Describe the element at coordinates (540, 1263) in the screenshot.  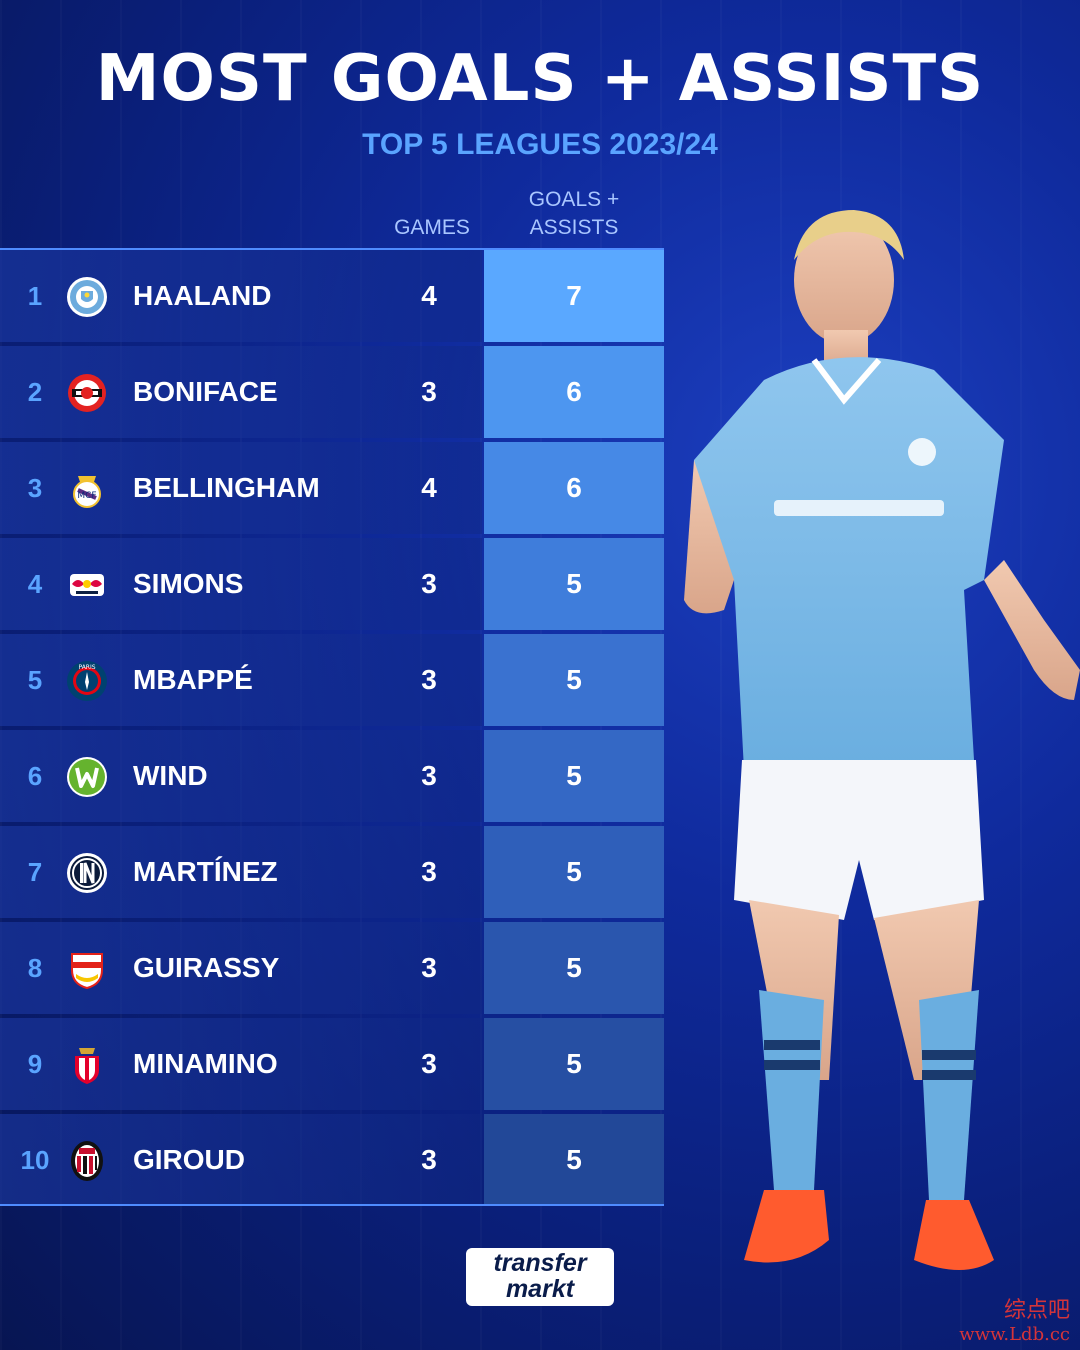
I see `logo-line1: transfer` at that location.